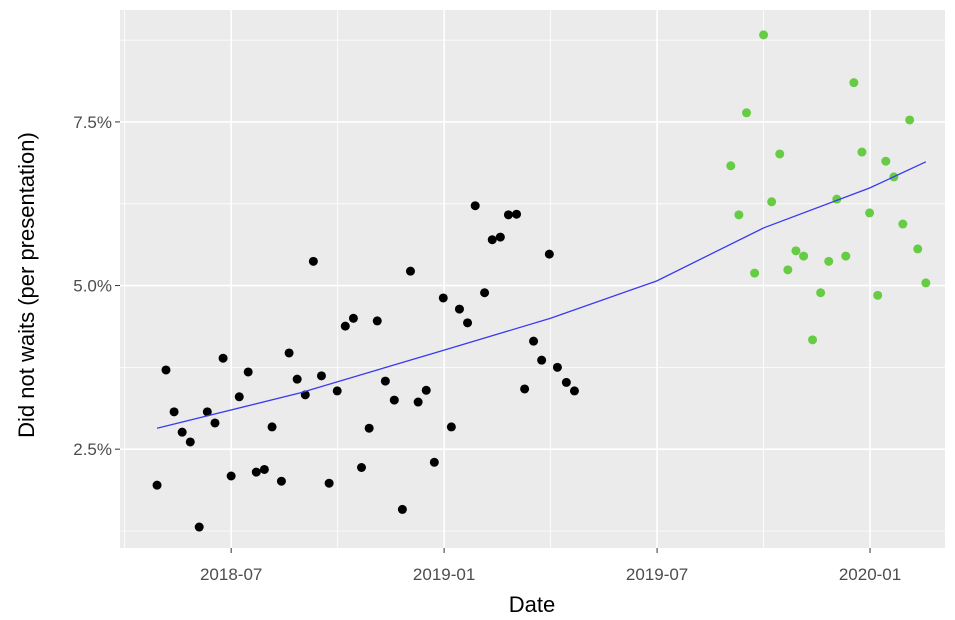 This screenshot has height=620, width=955. What do you see at coordinates (532, 604) in the screenshot?
I see `x-axis-title: Date` at bounding box center [532, 604].